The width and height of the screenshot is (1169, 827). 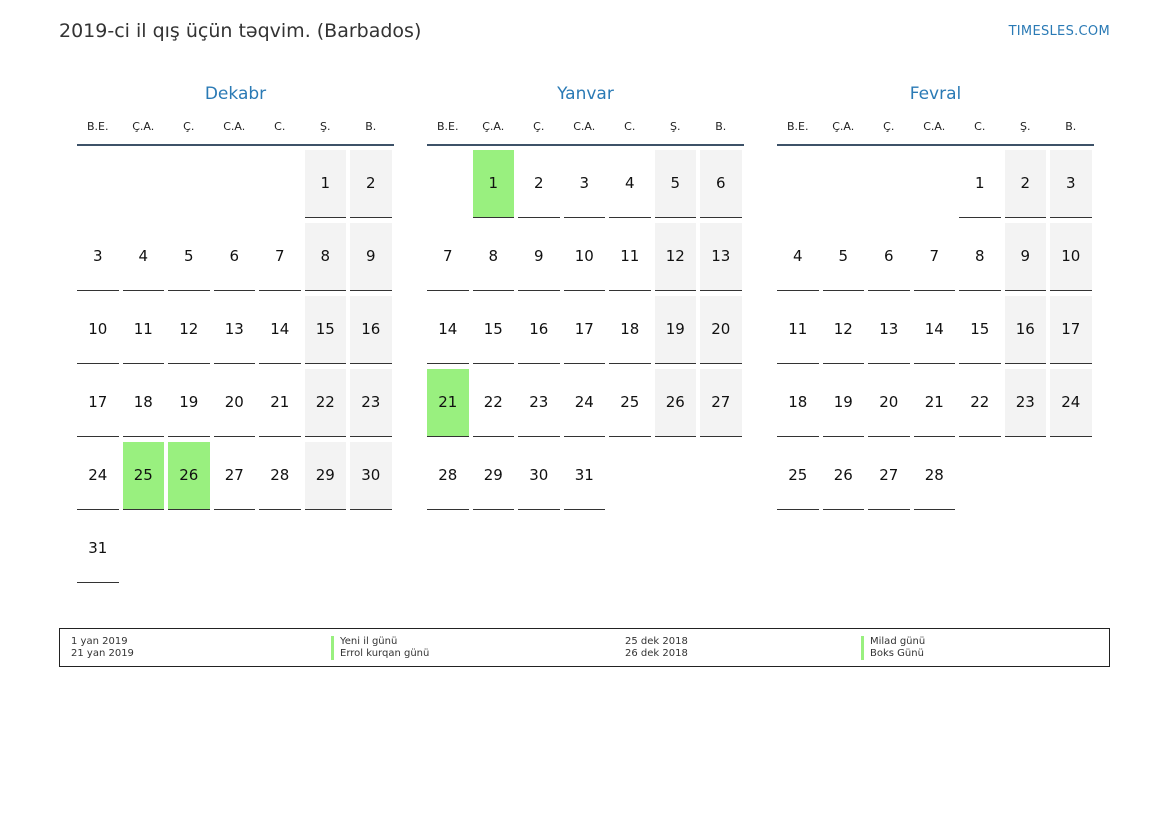 I want to click on month-name: Dekabr, so click(x=235, y=94).